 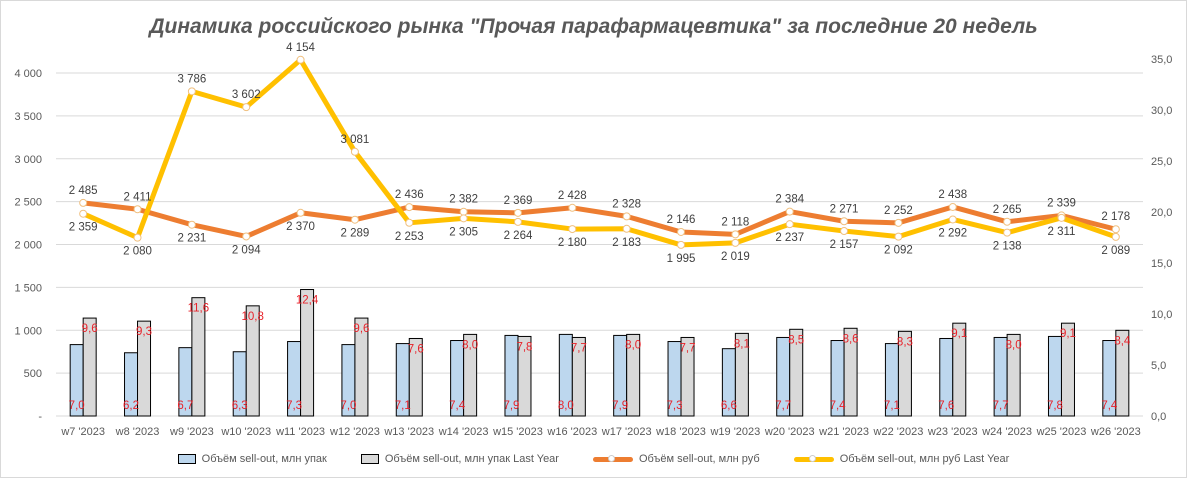 I want to click on data-label: 2 370, so click(x=300, y=227).